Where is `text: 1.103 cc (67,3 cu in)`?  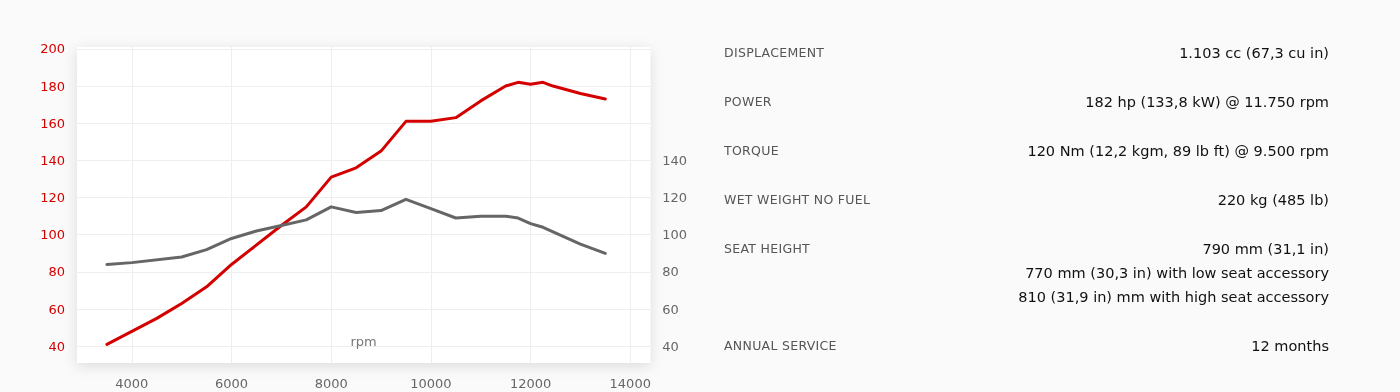
text: 1.103 cc (67,3 cu in) is located at coordinates (1254, 53).